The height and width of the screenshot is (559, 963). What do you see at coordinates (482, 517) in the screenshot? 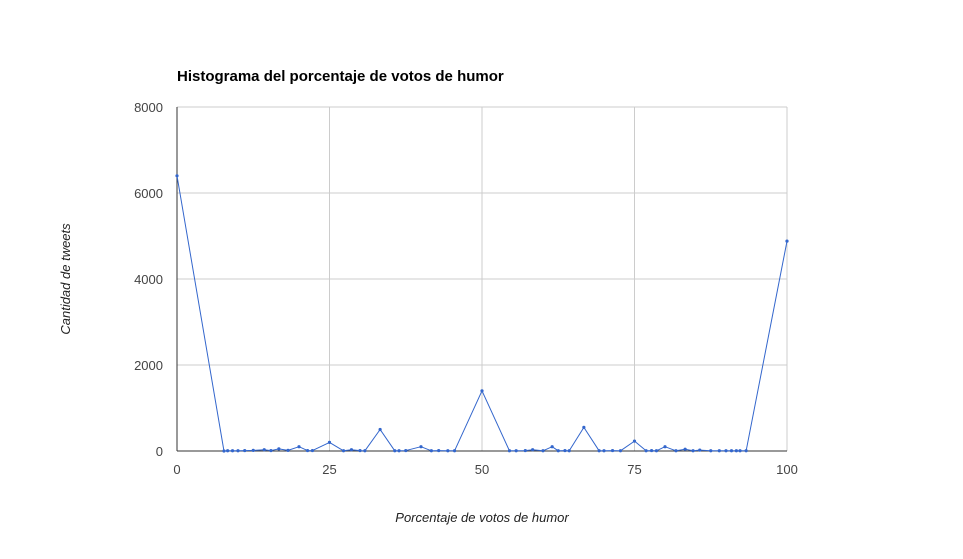
I see `x-axis-label: Porcentaje de votos de humor` at bounding box center [482, 517].